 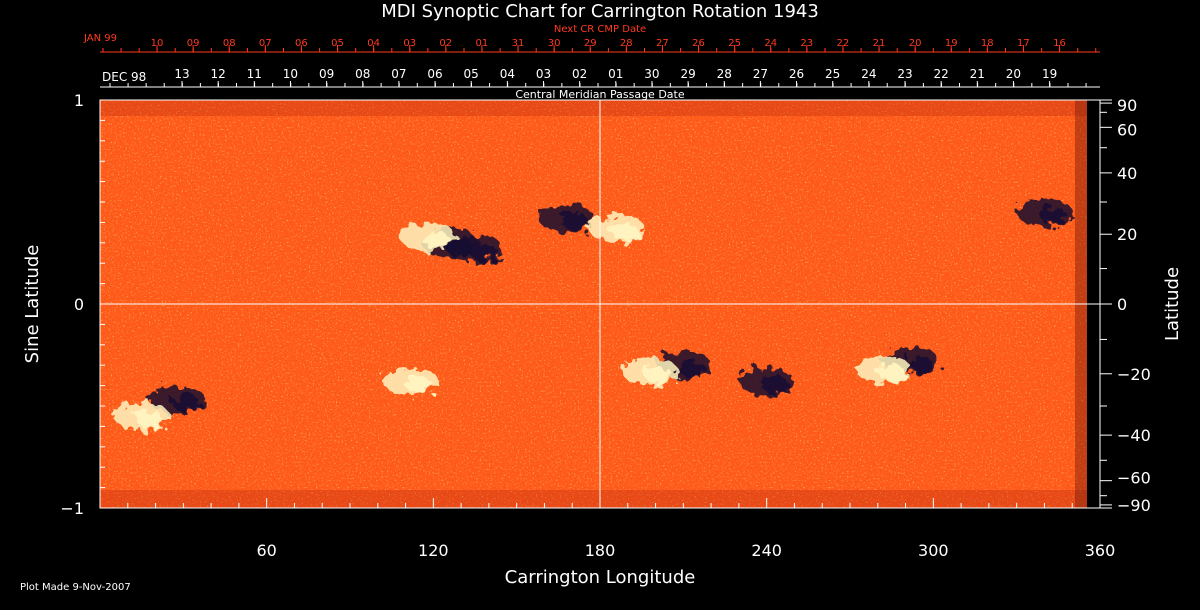 What do you see at coordinates (621, 529) in the screenshot?
I see `longitude-axis: 60 120 180 240 300 360` at bounding box center [621, 529].